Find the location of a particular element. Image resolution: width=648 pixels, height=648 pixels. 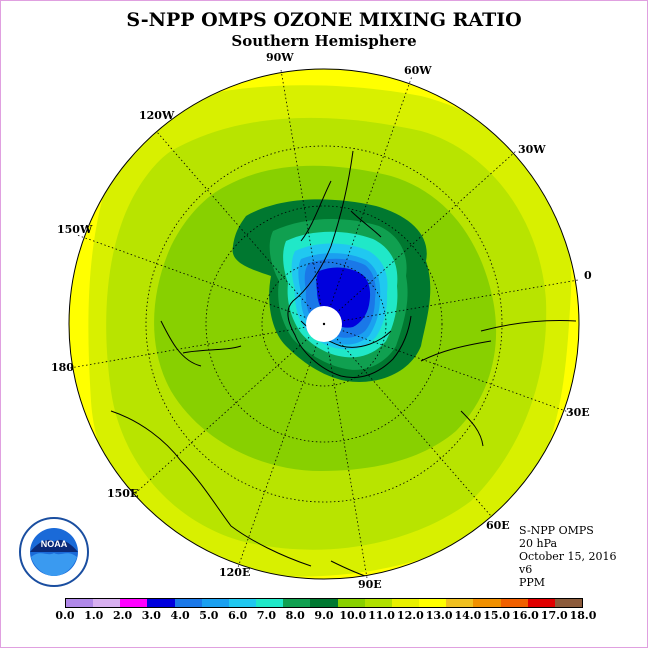

south-pole-marker is located at coordinates (324, 324).